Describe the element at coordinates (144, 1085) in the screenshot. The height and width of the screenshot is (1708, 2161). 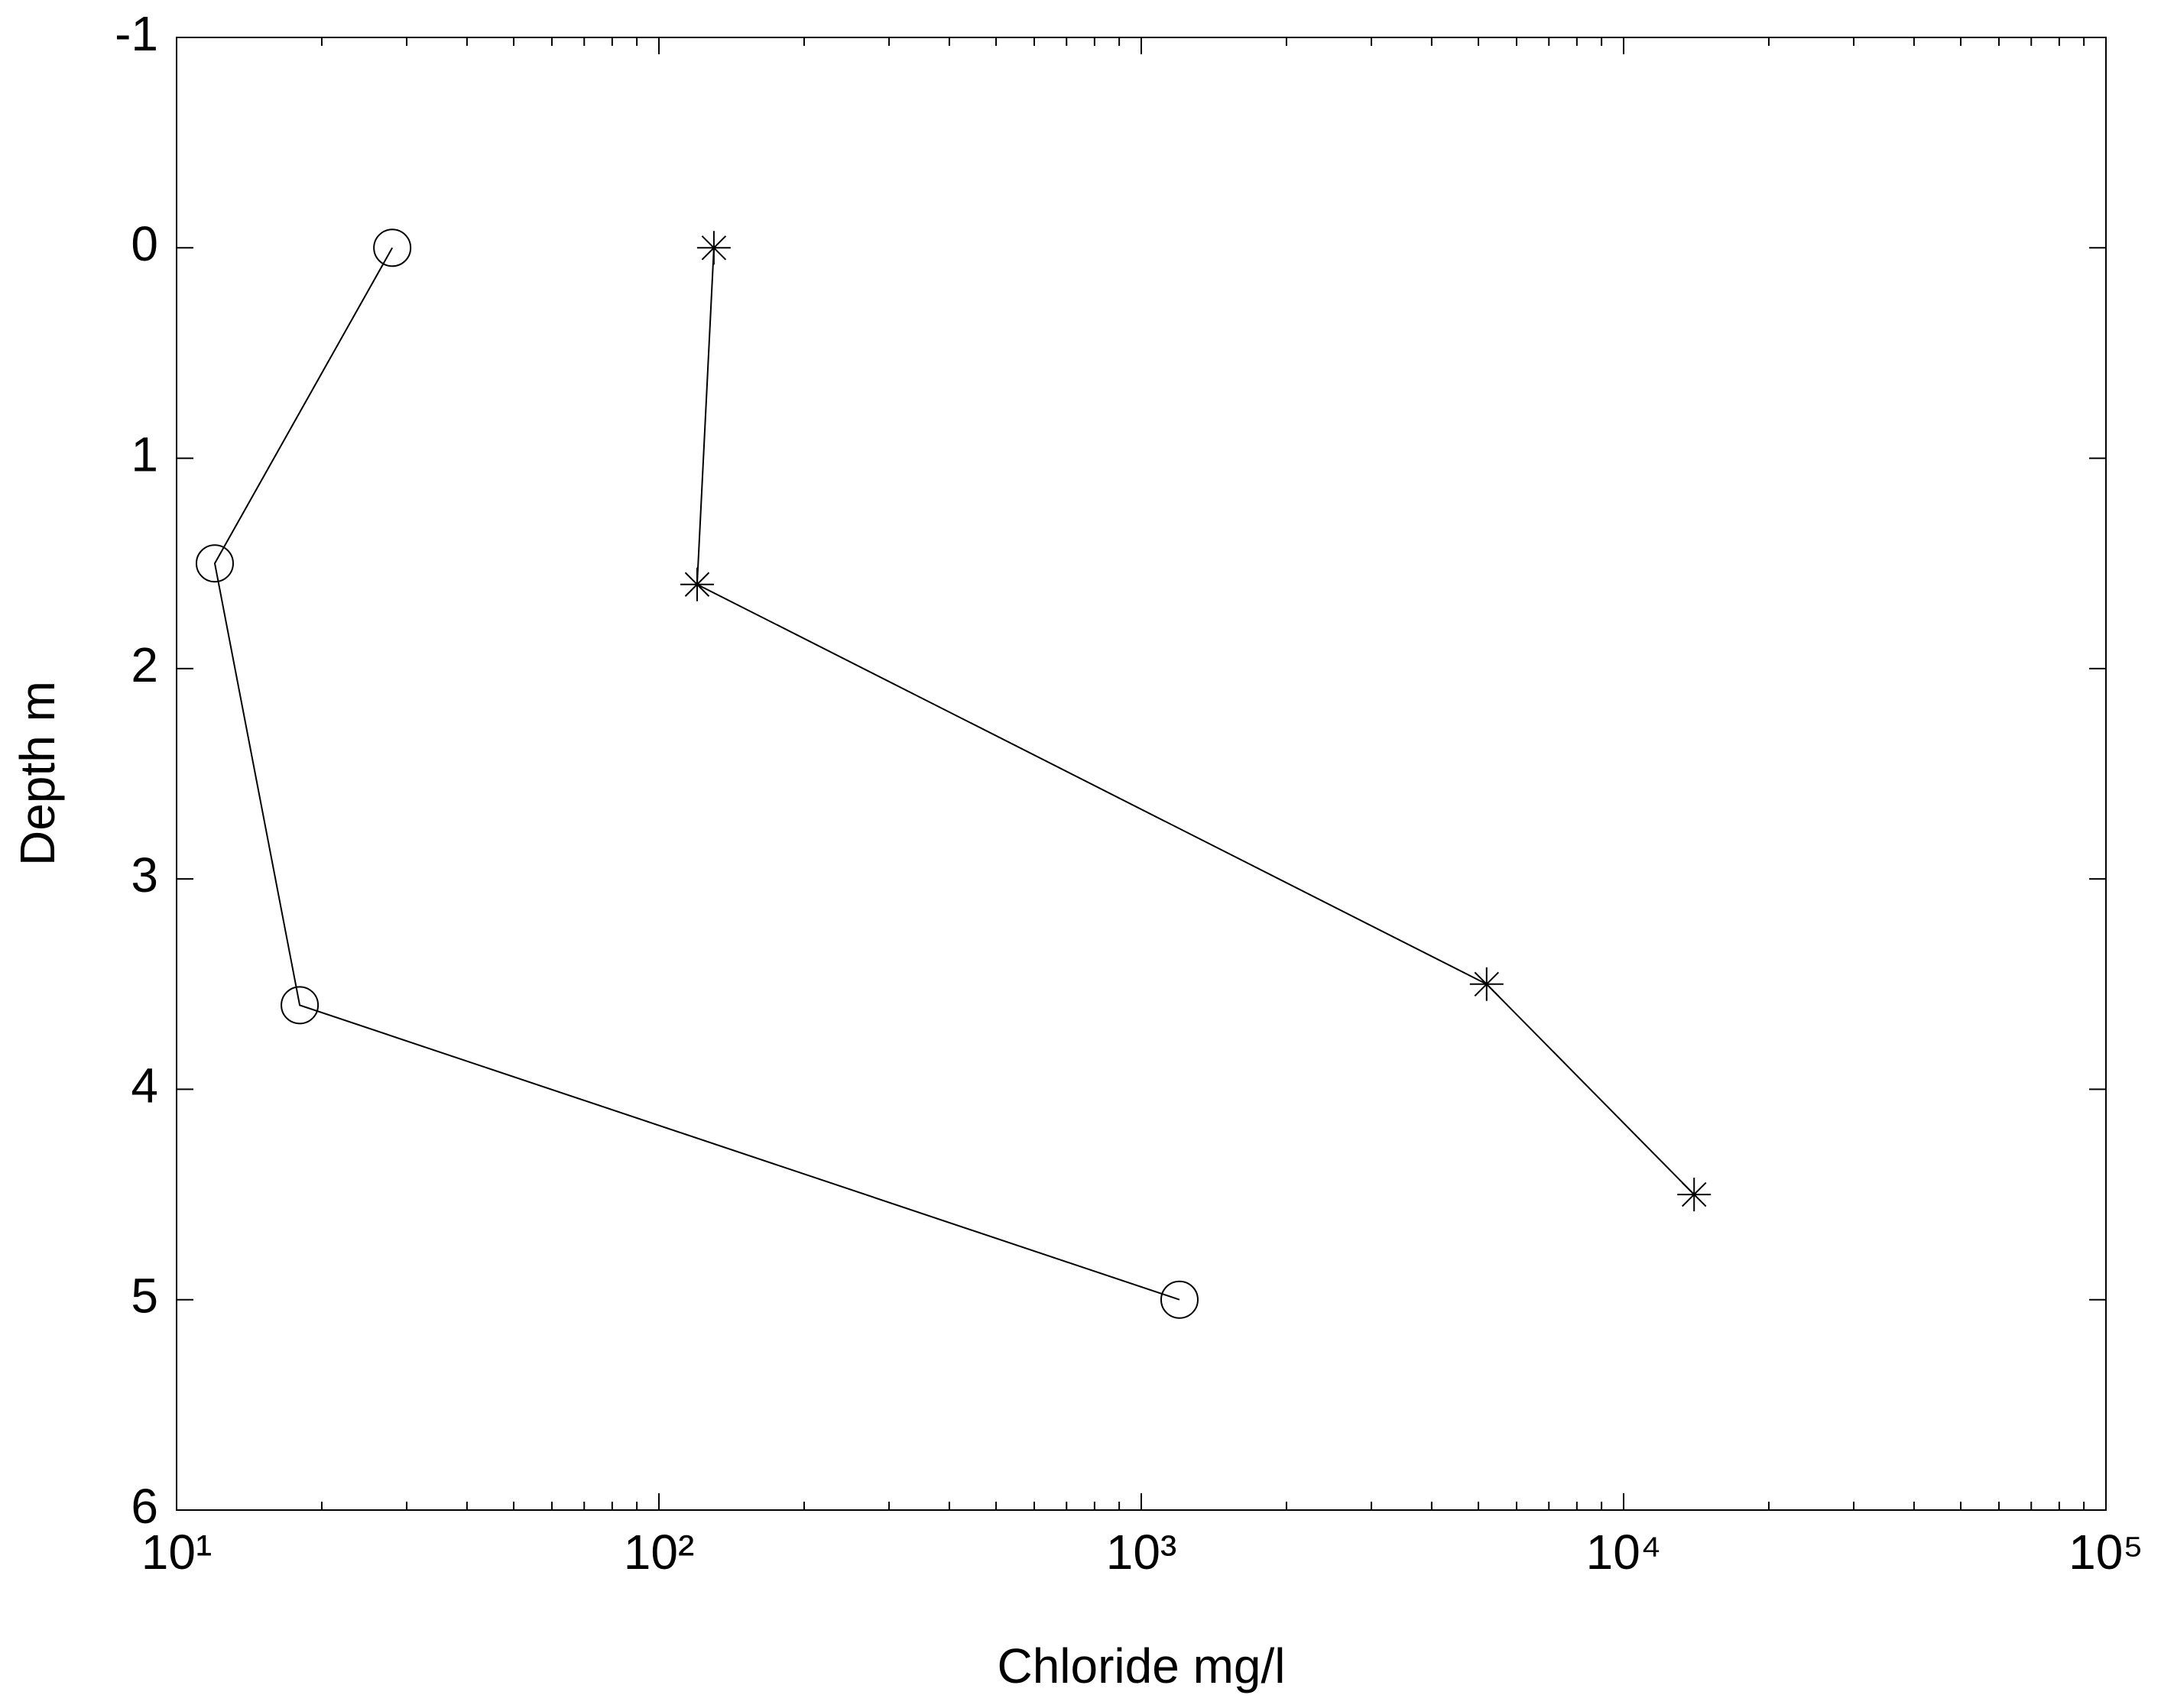
I see `y-tick-label: 4` at that location.